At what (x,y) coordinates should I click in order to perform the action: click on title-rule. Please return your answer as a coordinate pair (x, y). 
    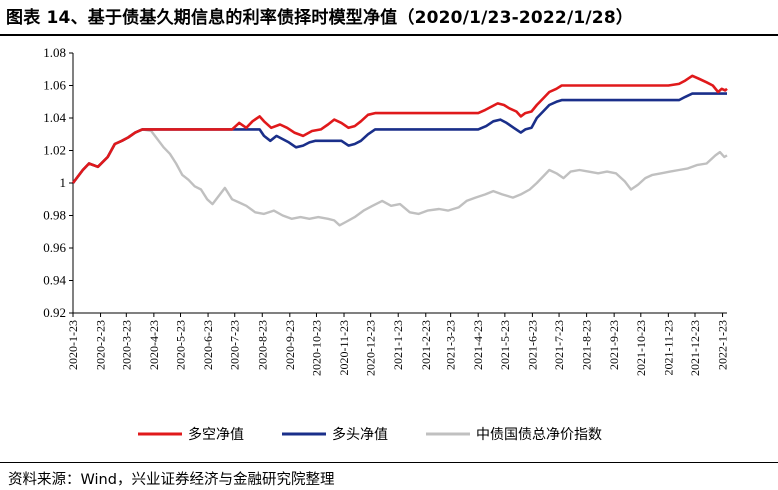
    Looking at the image, I should click on (389, 35).